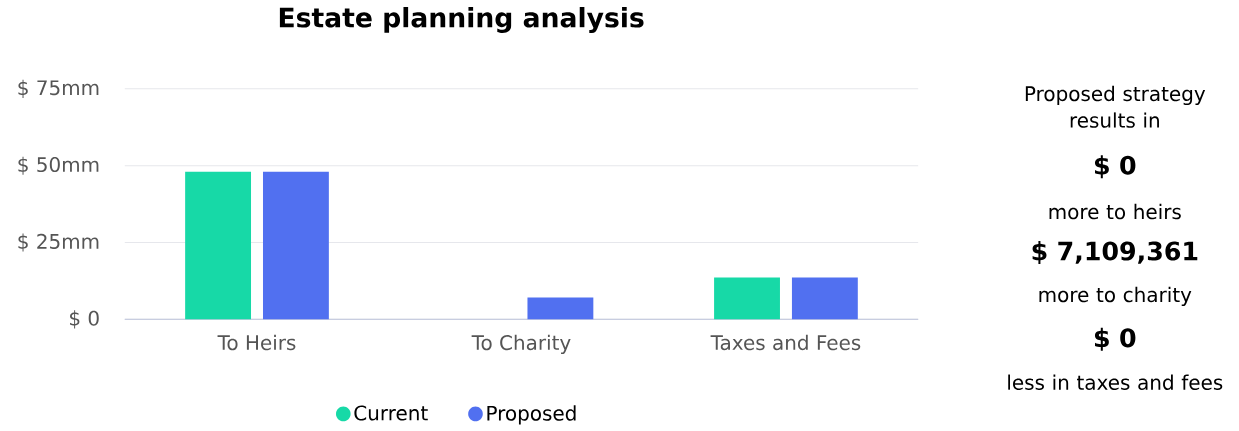 Image resolution: width=1239 pixels, height=431 pixels. I want to click on y-tick-label: $ 75mm, so click(58, 88).